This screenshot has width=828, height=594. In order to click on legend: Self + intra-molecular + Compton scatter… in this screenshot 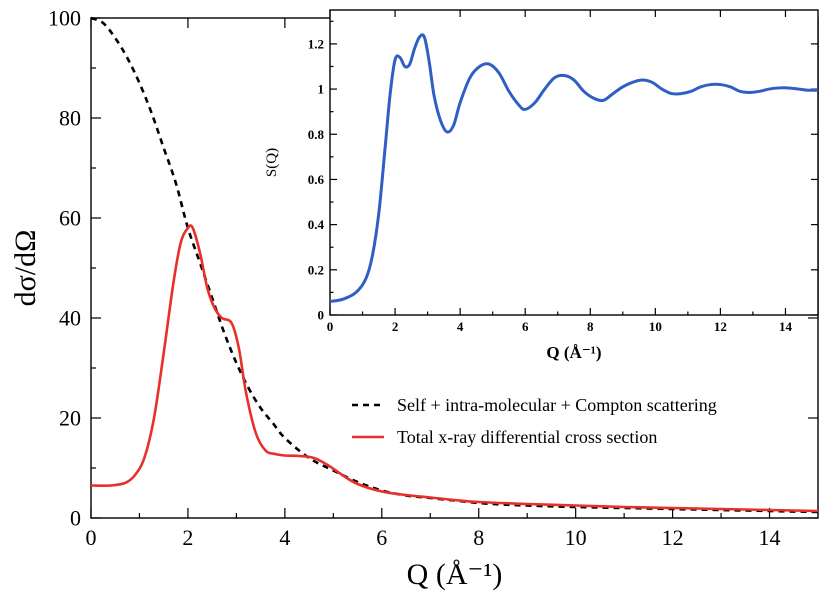, I will do `click(534, 421)`.